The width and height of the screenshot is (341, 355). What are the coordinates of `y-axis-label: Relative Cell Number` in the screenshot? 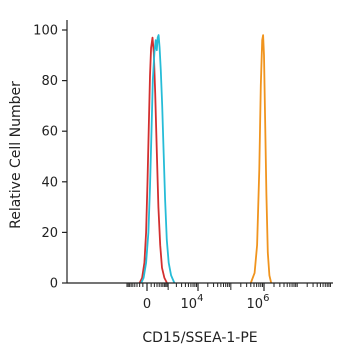 It's located at (16, 155).